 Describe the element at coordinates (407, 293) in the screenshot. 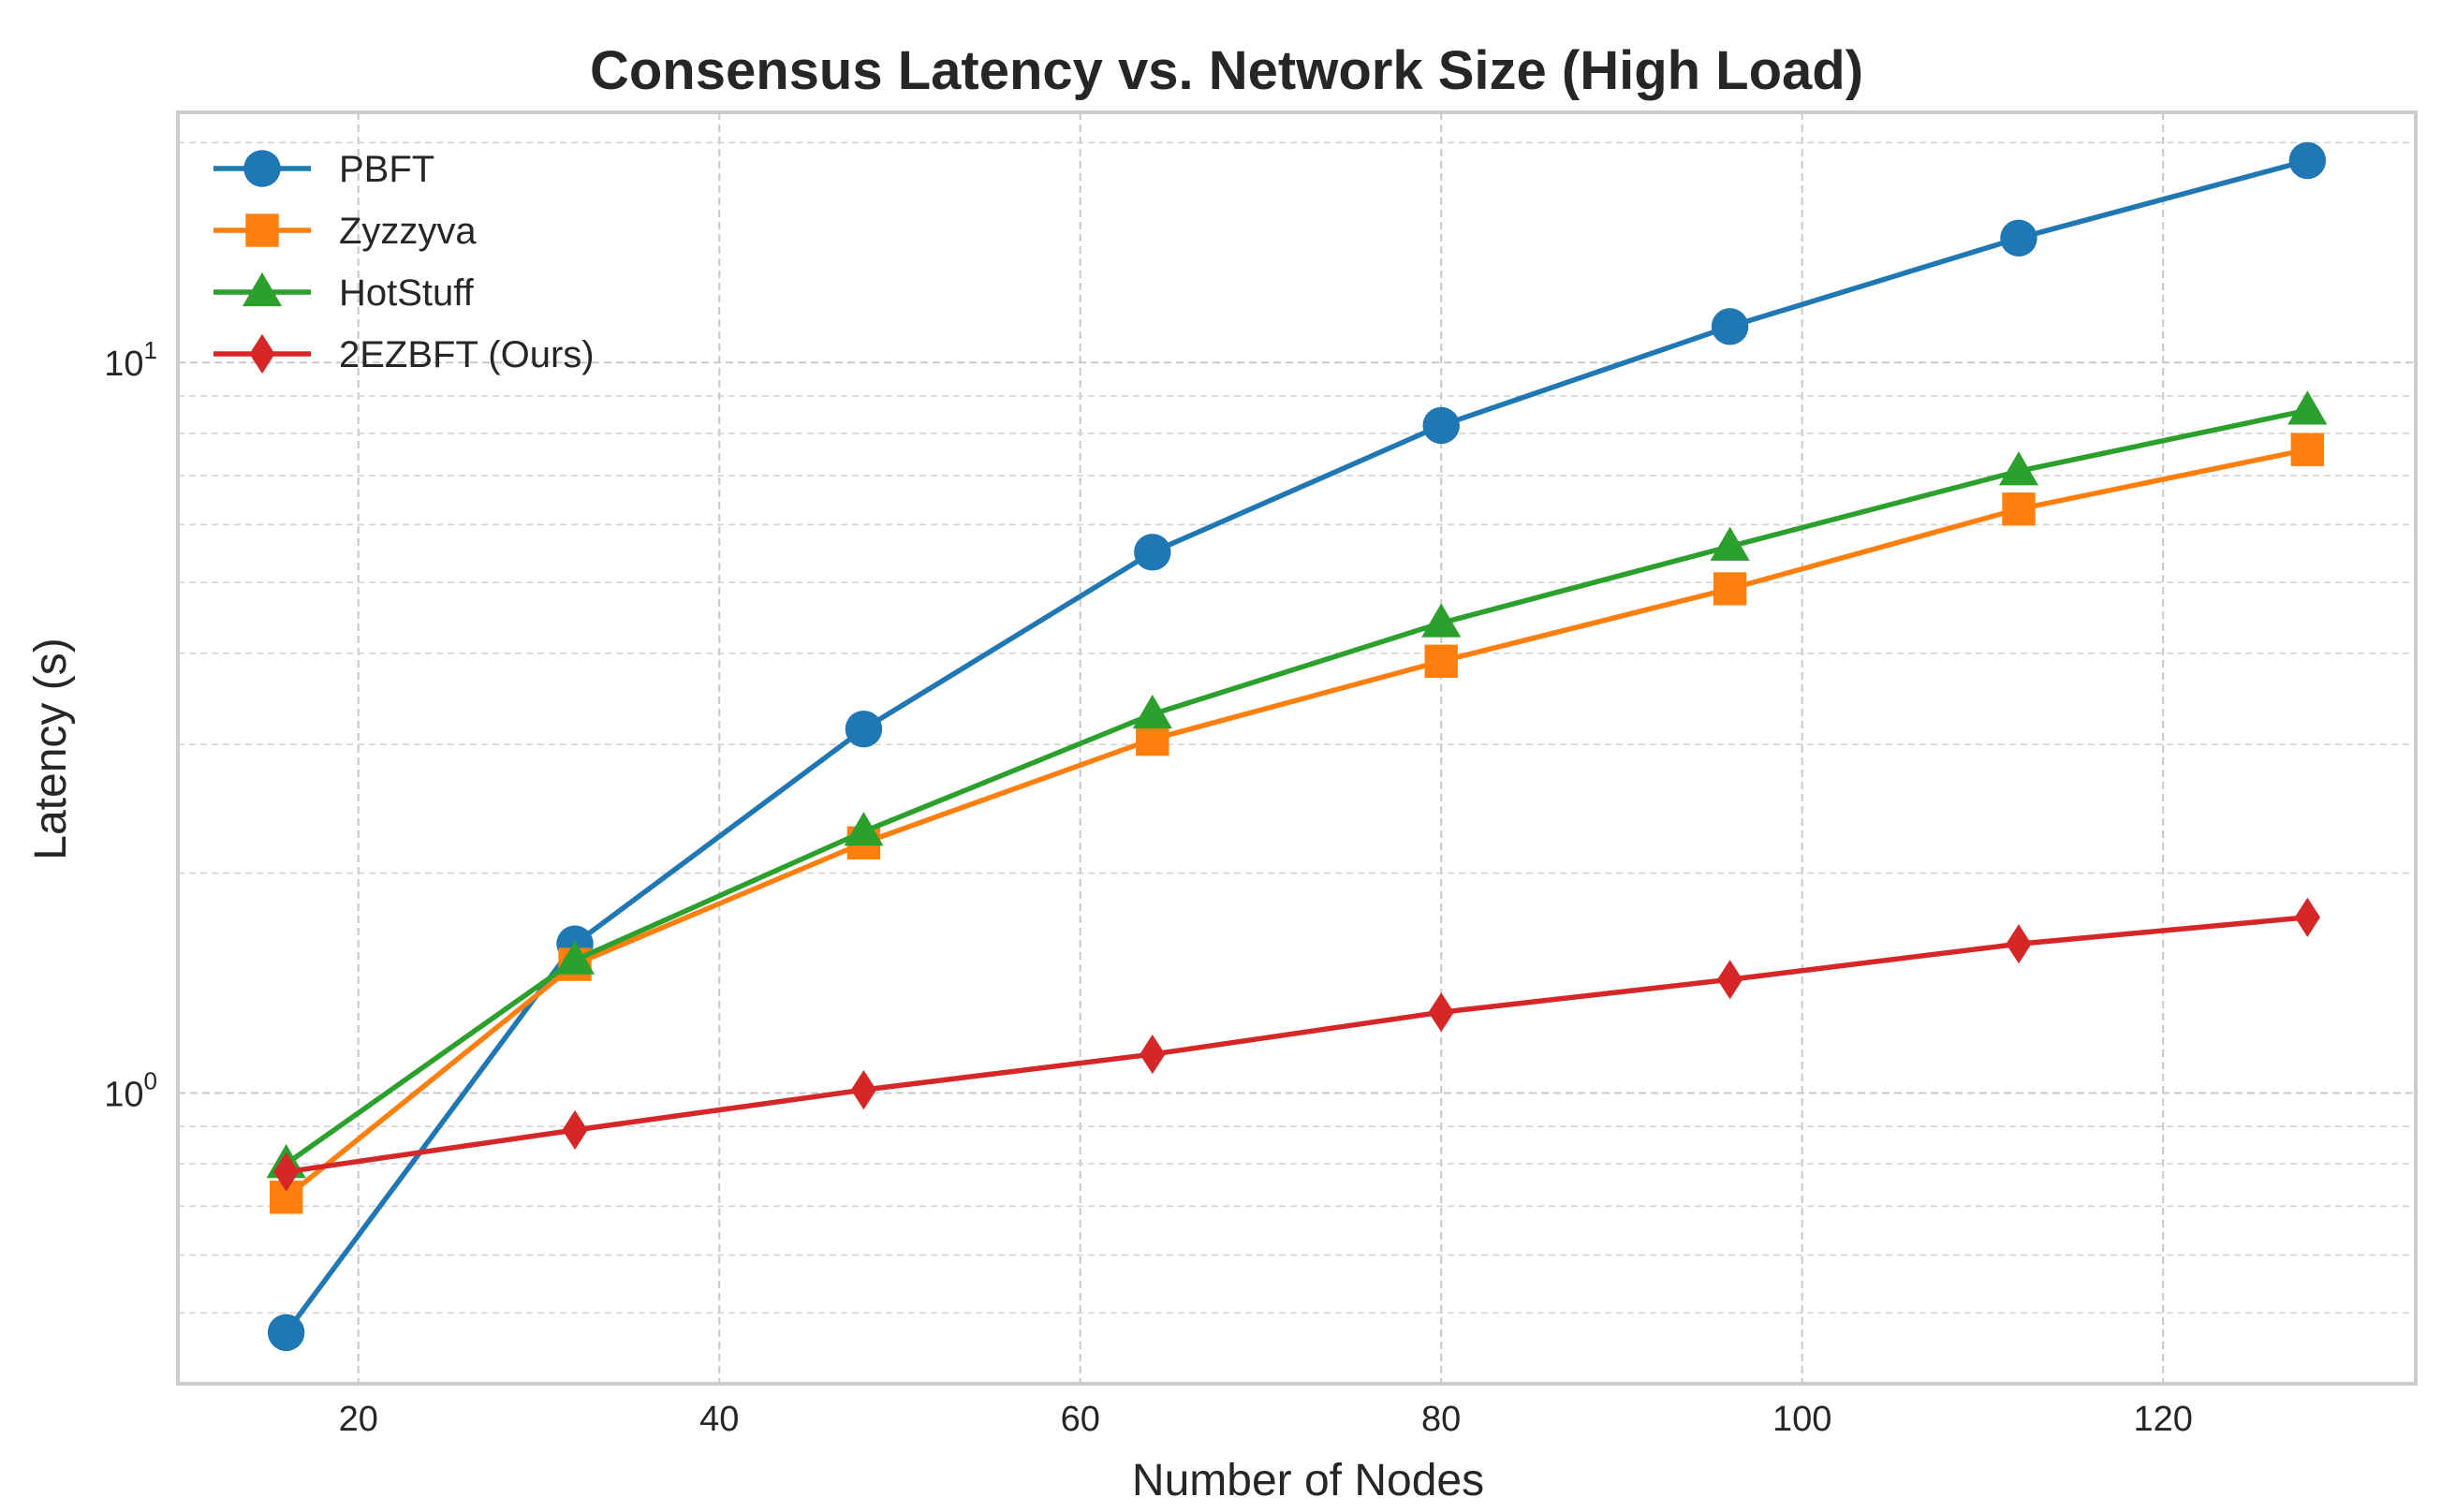

I see `legend-label: HotStuff` at that location.